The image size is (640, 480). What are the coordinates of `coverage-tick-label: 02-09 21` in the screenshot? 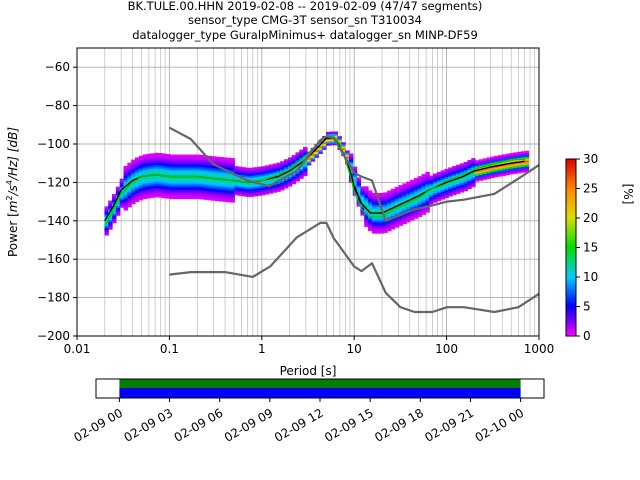 It's located at (449, 425).